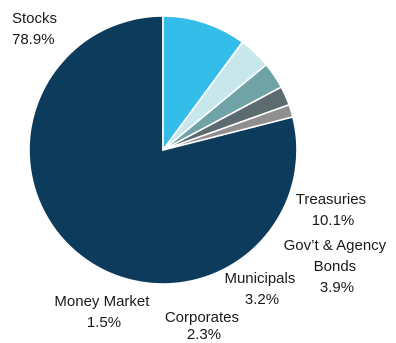 This screenshot has height=343, width=396. What do you see at coordinates (203, 83) in the screenshot?
I see `slice-treasuries` at bounding box center [203, 83].